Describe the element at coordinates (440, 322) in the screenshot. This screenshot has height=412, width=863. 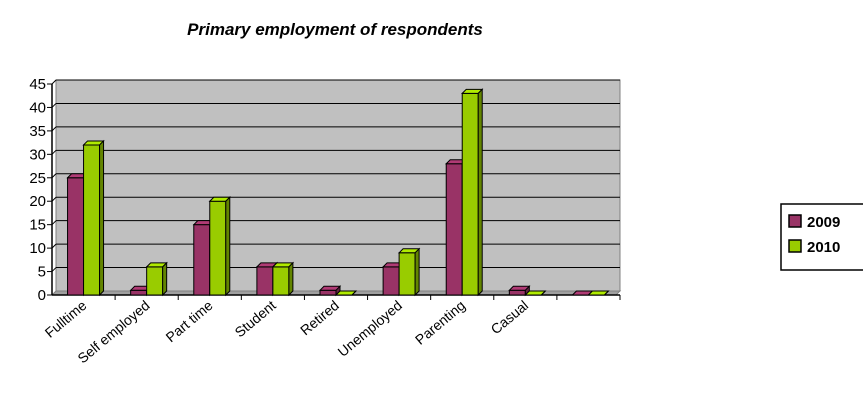
I see `x-tick-label: Parenting` at that location.